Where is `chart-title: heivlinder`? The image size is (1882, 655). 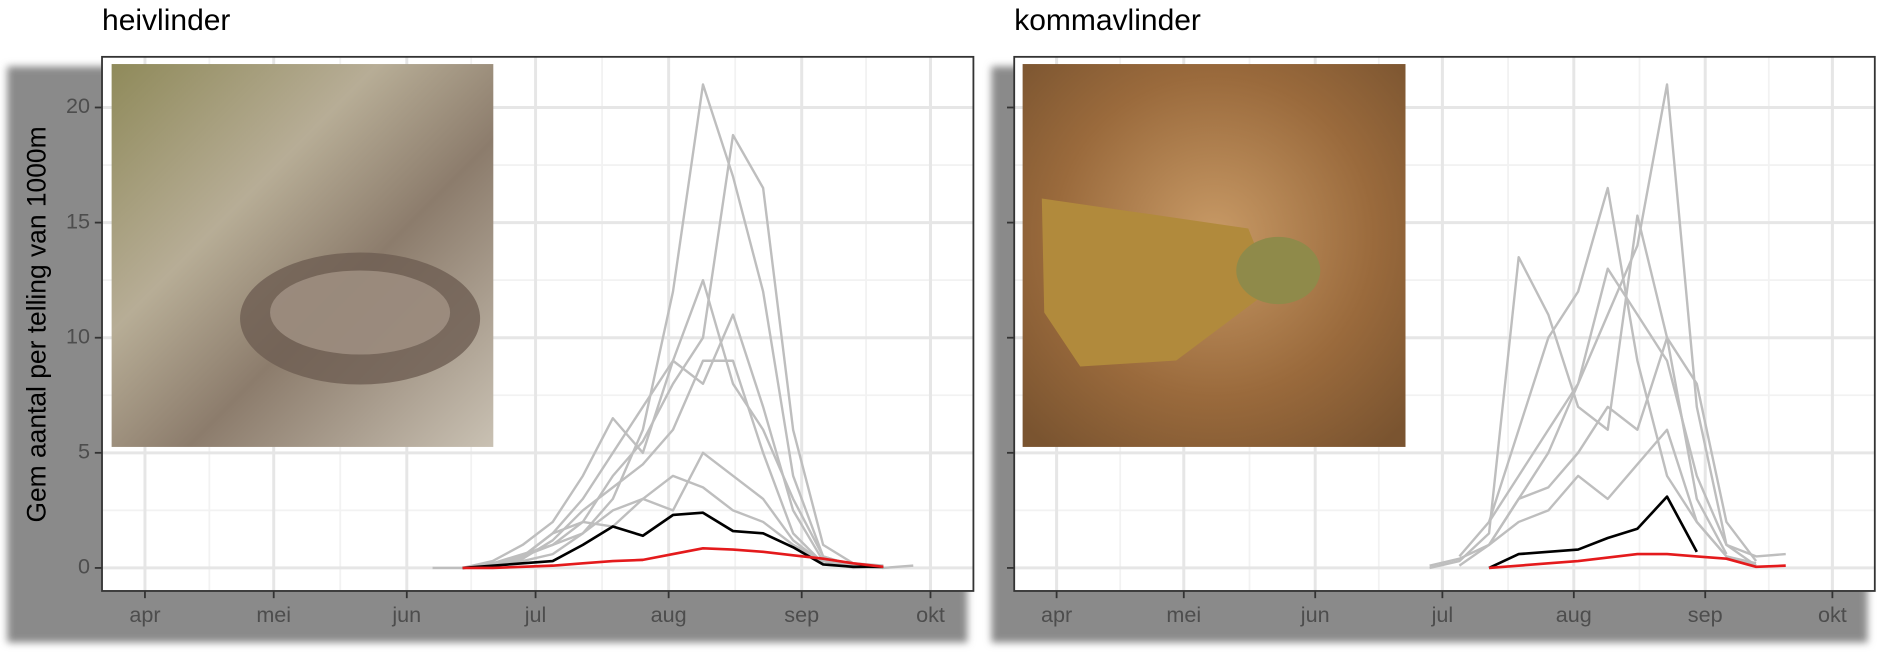
chart-title: heivlinder is located at coordinates (166, 20).